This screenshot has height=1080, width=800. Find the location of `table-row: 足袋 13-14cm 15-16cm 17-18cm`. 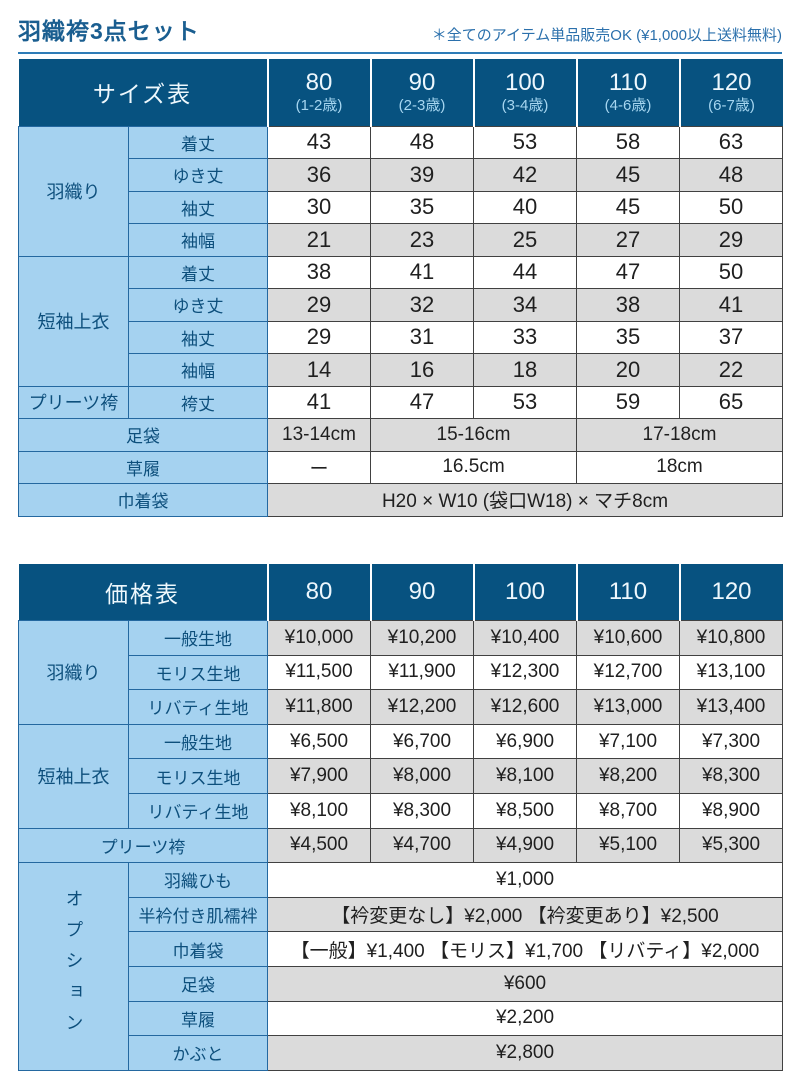

table-row: 足袋 13-14cm 15-16cm 17-18cm is located at coordinates (400, 435).